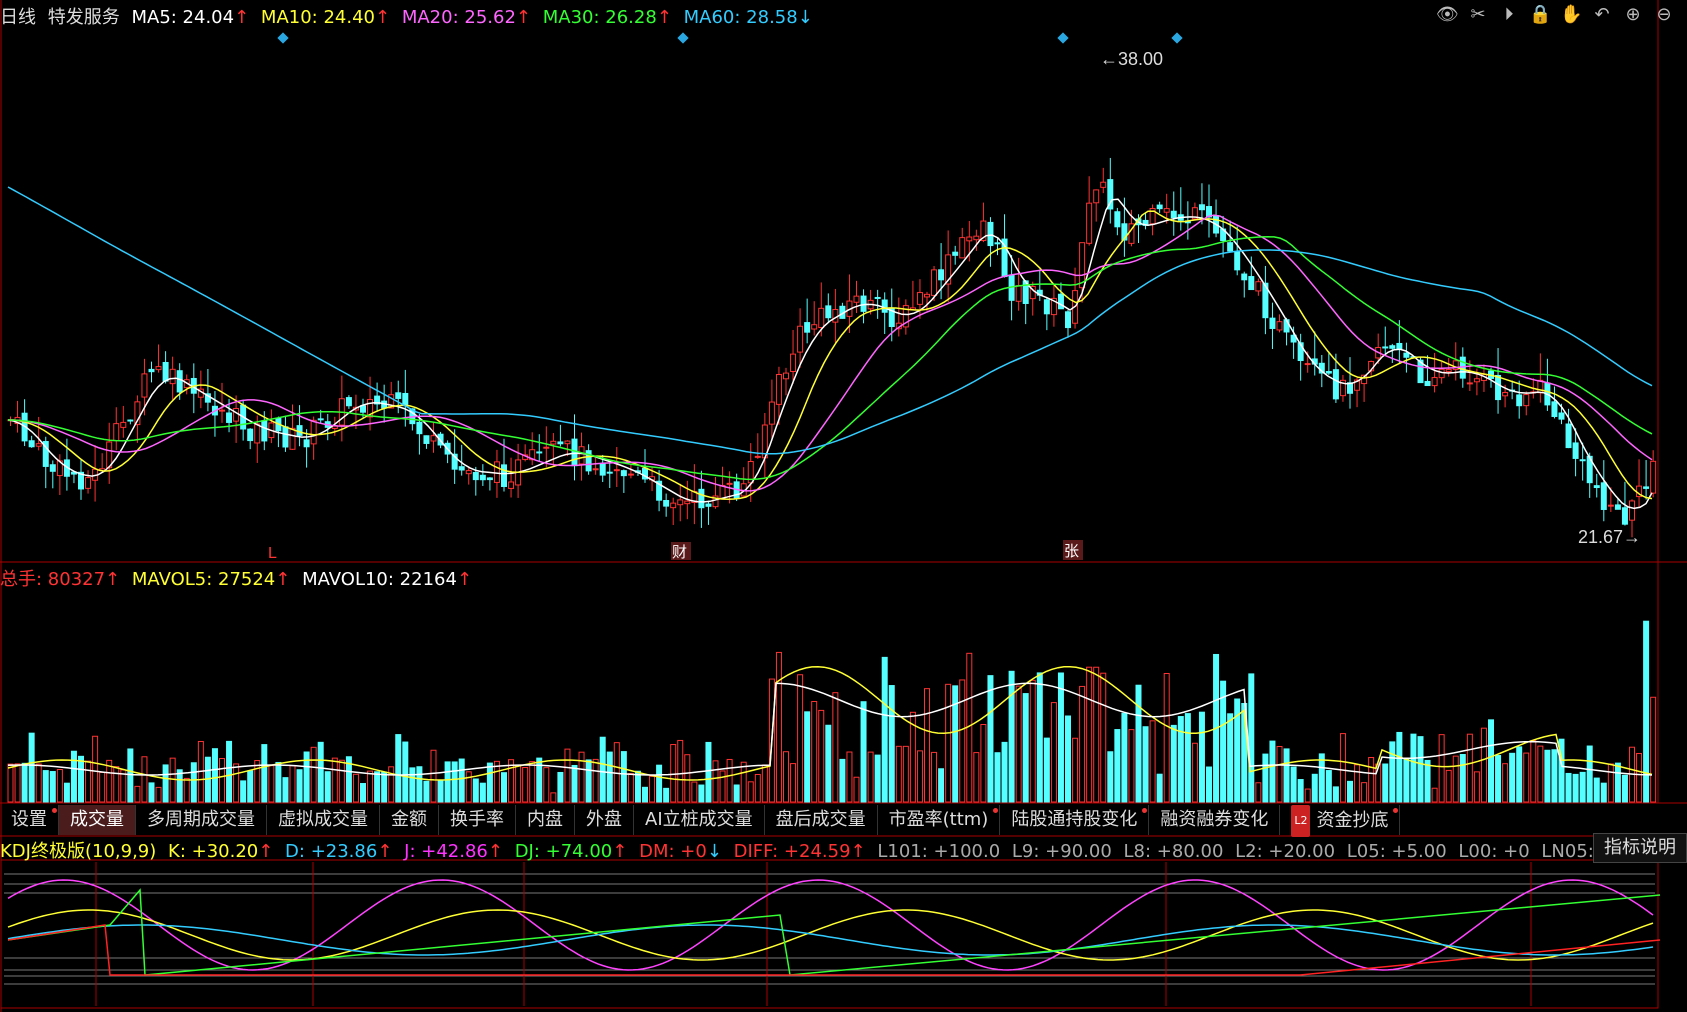 This screenshot has width=1687, height=1012. Describe the element at coordinates (996, 810) in the screenshot. I see `tab-dot-icon` at that location.